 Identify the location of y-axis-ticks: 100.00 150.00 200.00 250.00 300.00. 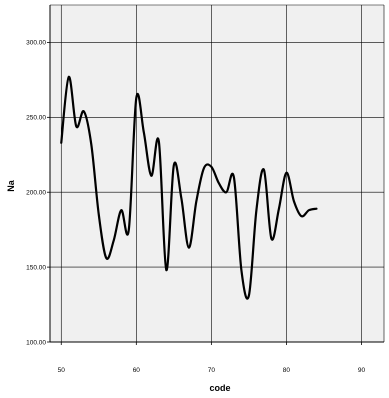
(38, 193).